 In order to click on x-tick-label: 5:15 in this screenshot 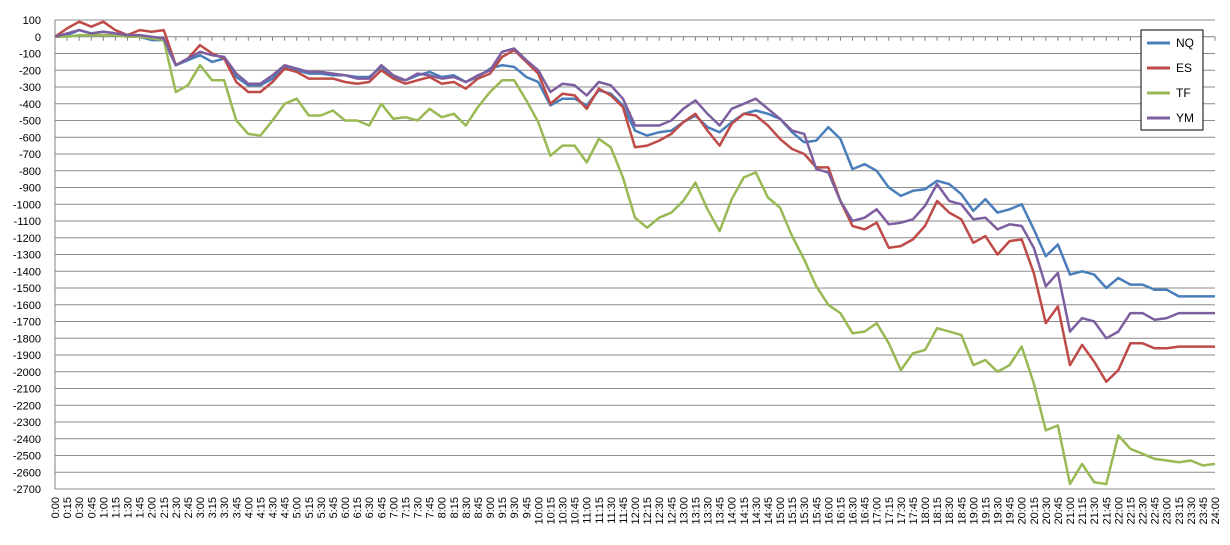, I will do `click(310, 507)`.